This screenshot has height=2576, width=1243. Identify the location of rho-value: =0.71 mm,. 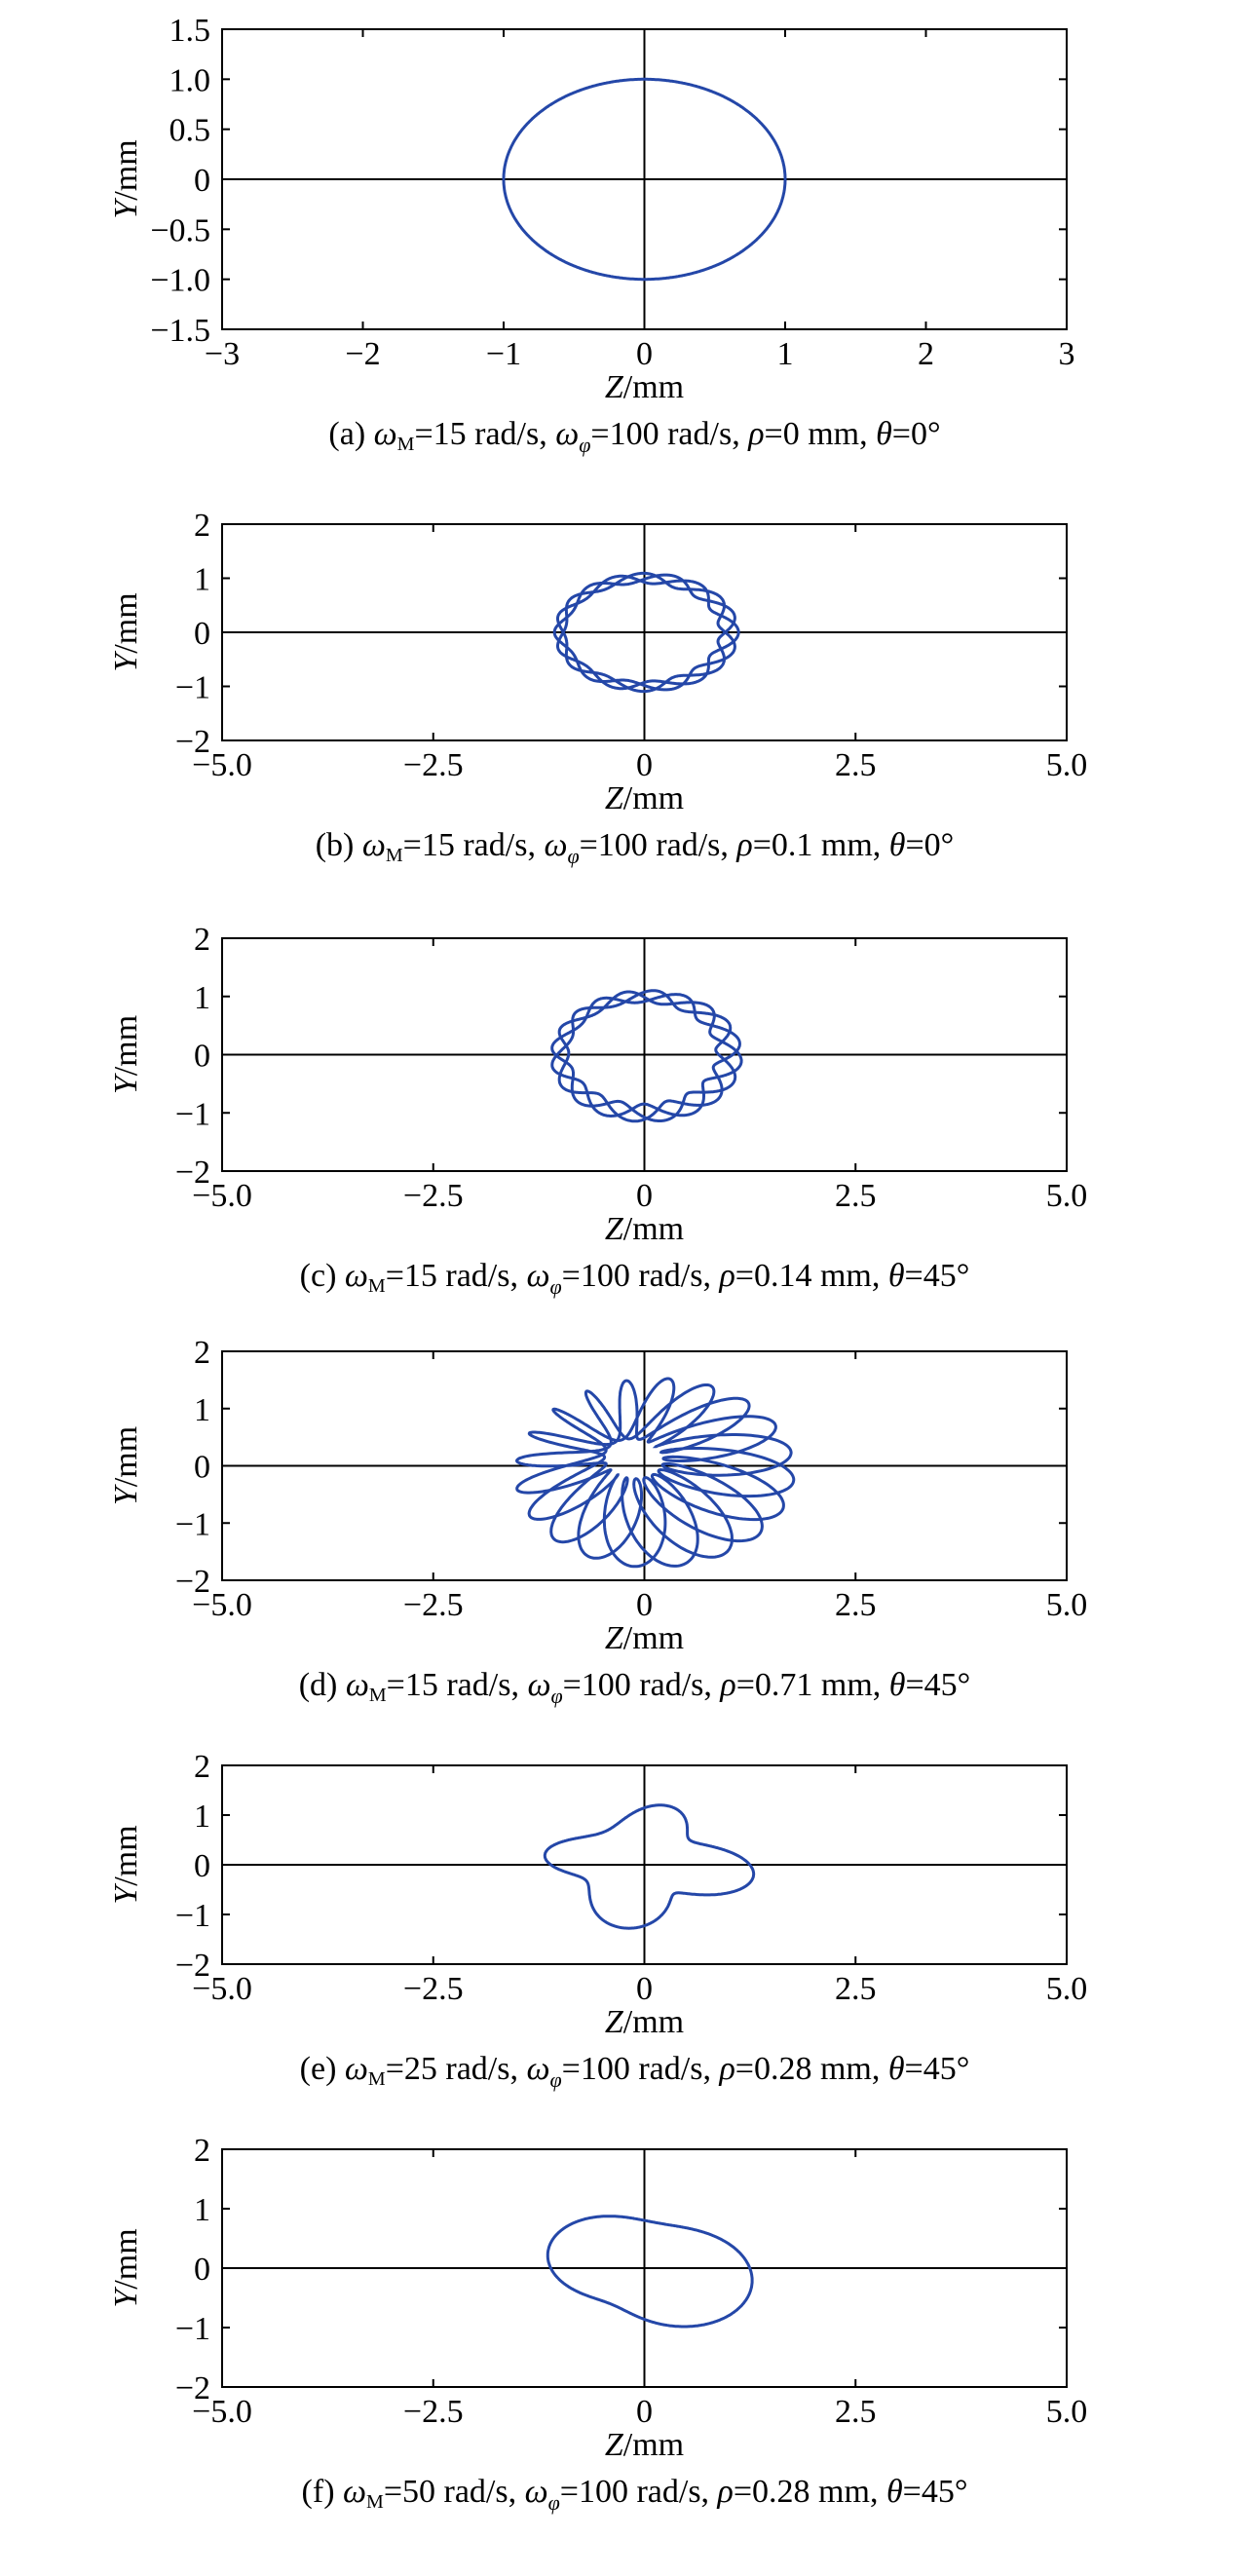
(809, 1685).